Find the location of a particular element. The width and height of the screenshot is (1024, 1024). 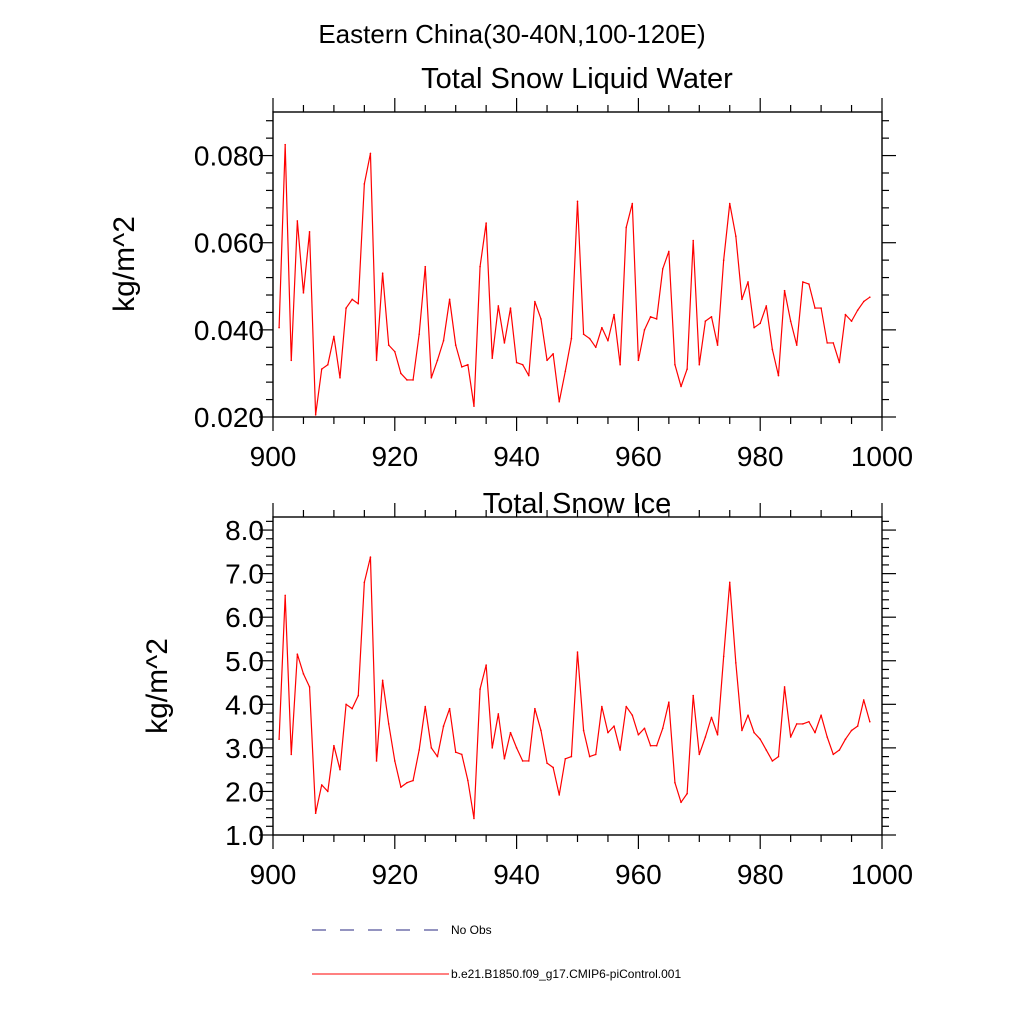

y-tick-label: 2.0 is located at coordinates (244, 791).